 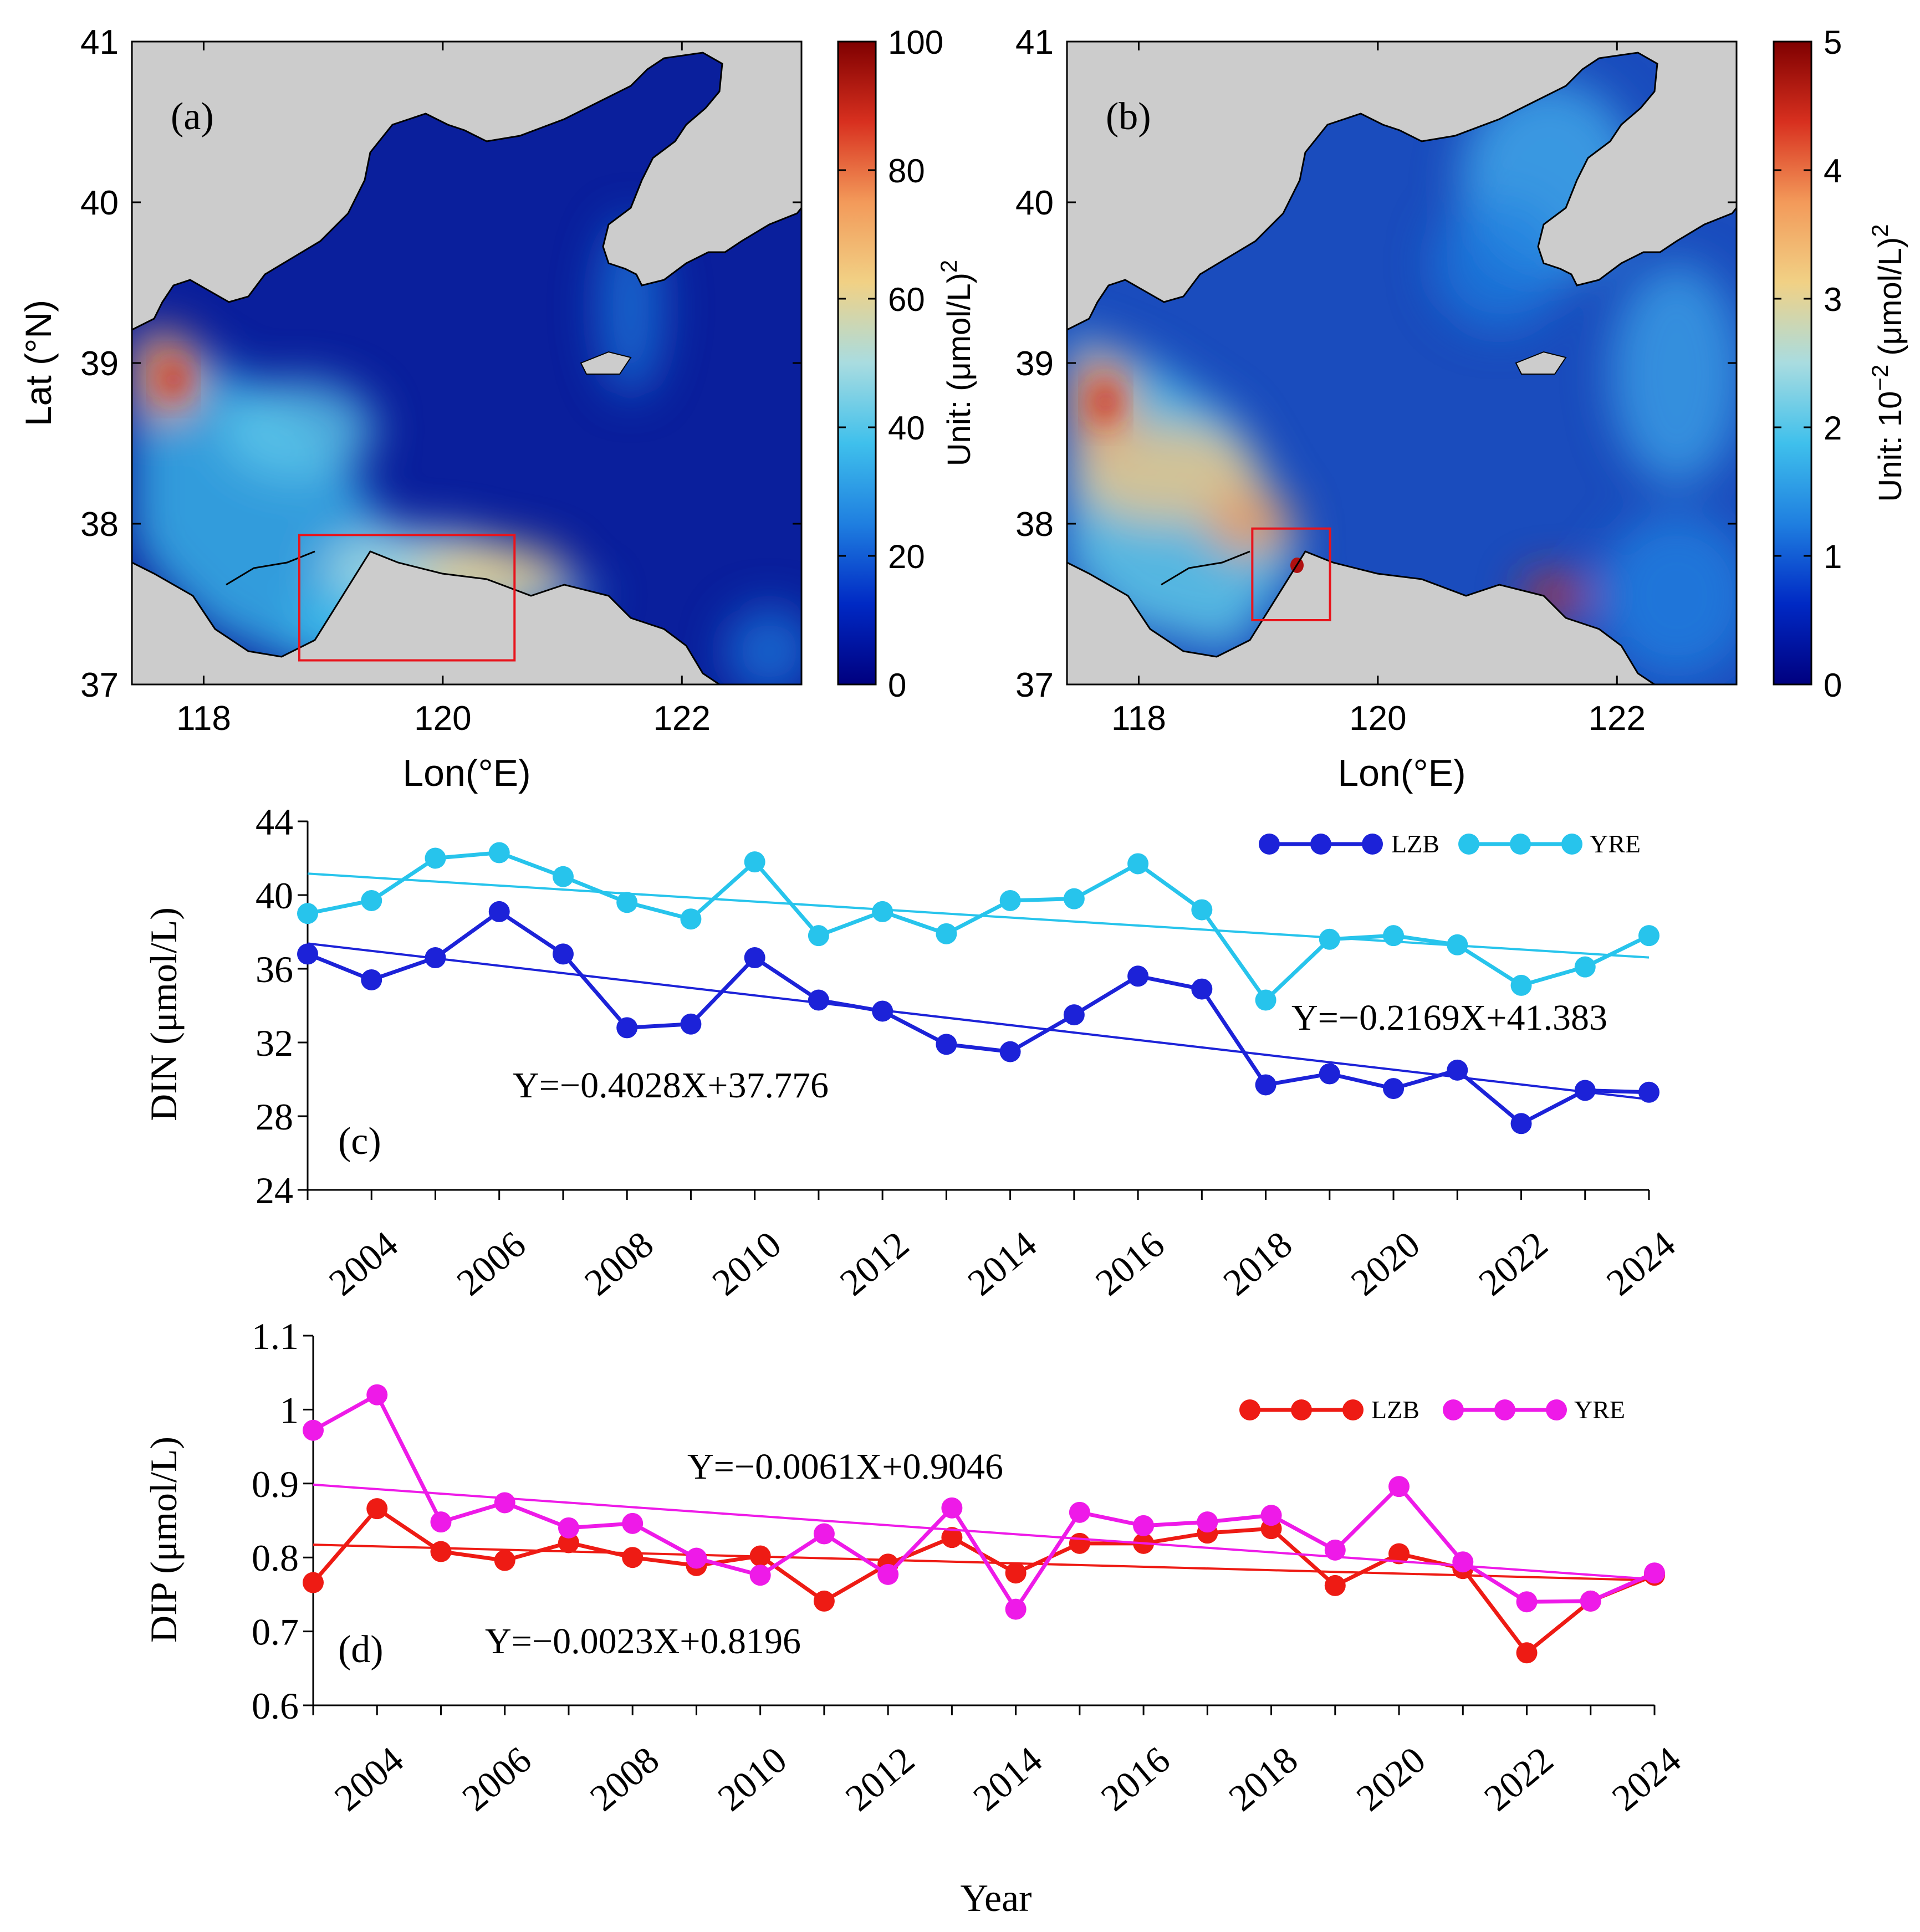 What do you see at coordinates (1792, 363) in the screenshot?
I see `colorbar-b` at bounding box center [1792, 363].